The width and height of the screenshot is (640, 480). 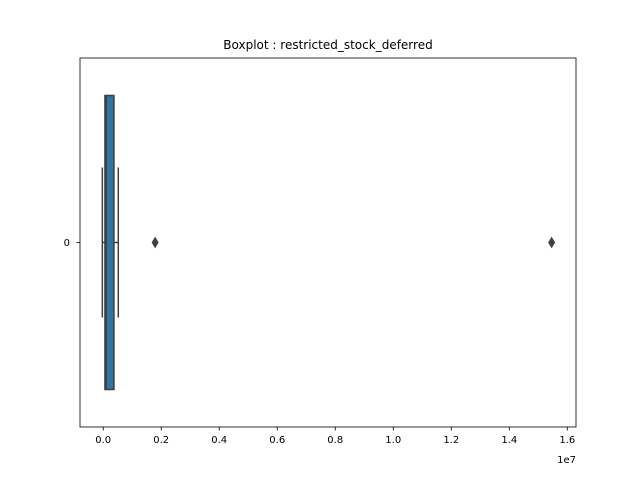 What do you see at coordinates (103, 440) in the screenshot?
I see `x-tick-label-0: 0.0` at bounding box center [103, 440].